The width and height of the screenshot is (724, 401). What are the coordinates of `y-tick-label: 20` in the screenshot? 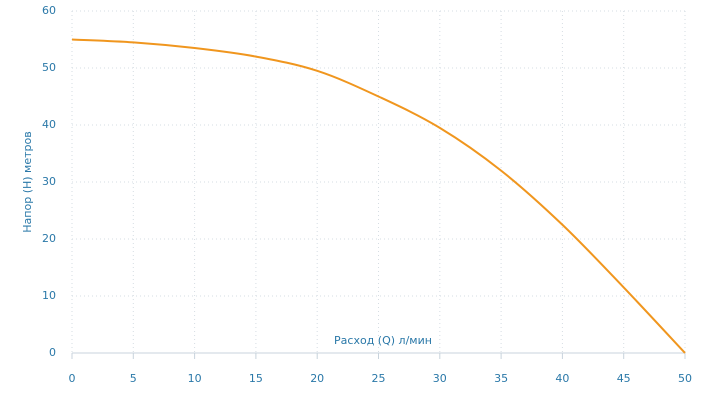 It's located at (49, 238).